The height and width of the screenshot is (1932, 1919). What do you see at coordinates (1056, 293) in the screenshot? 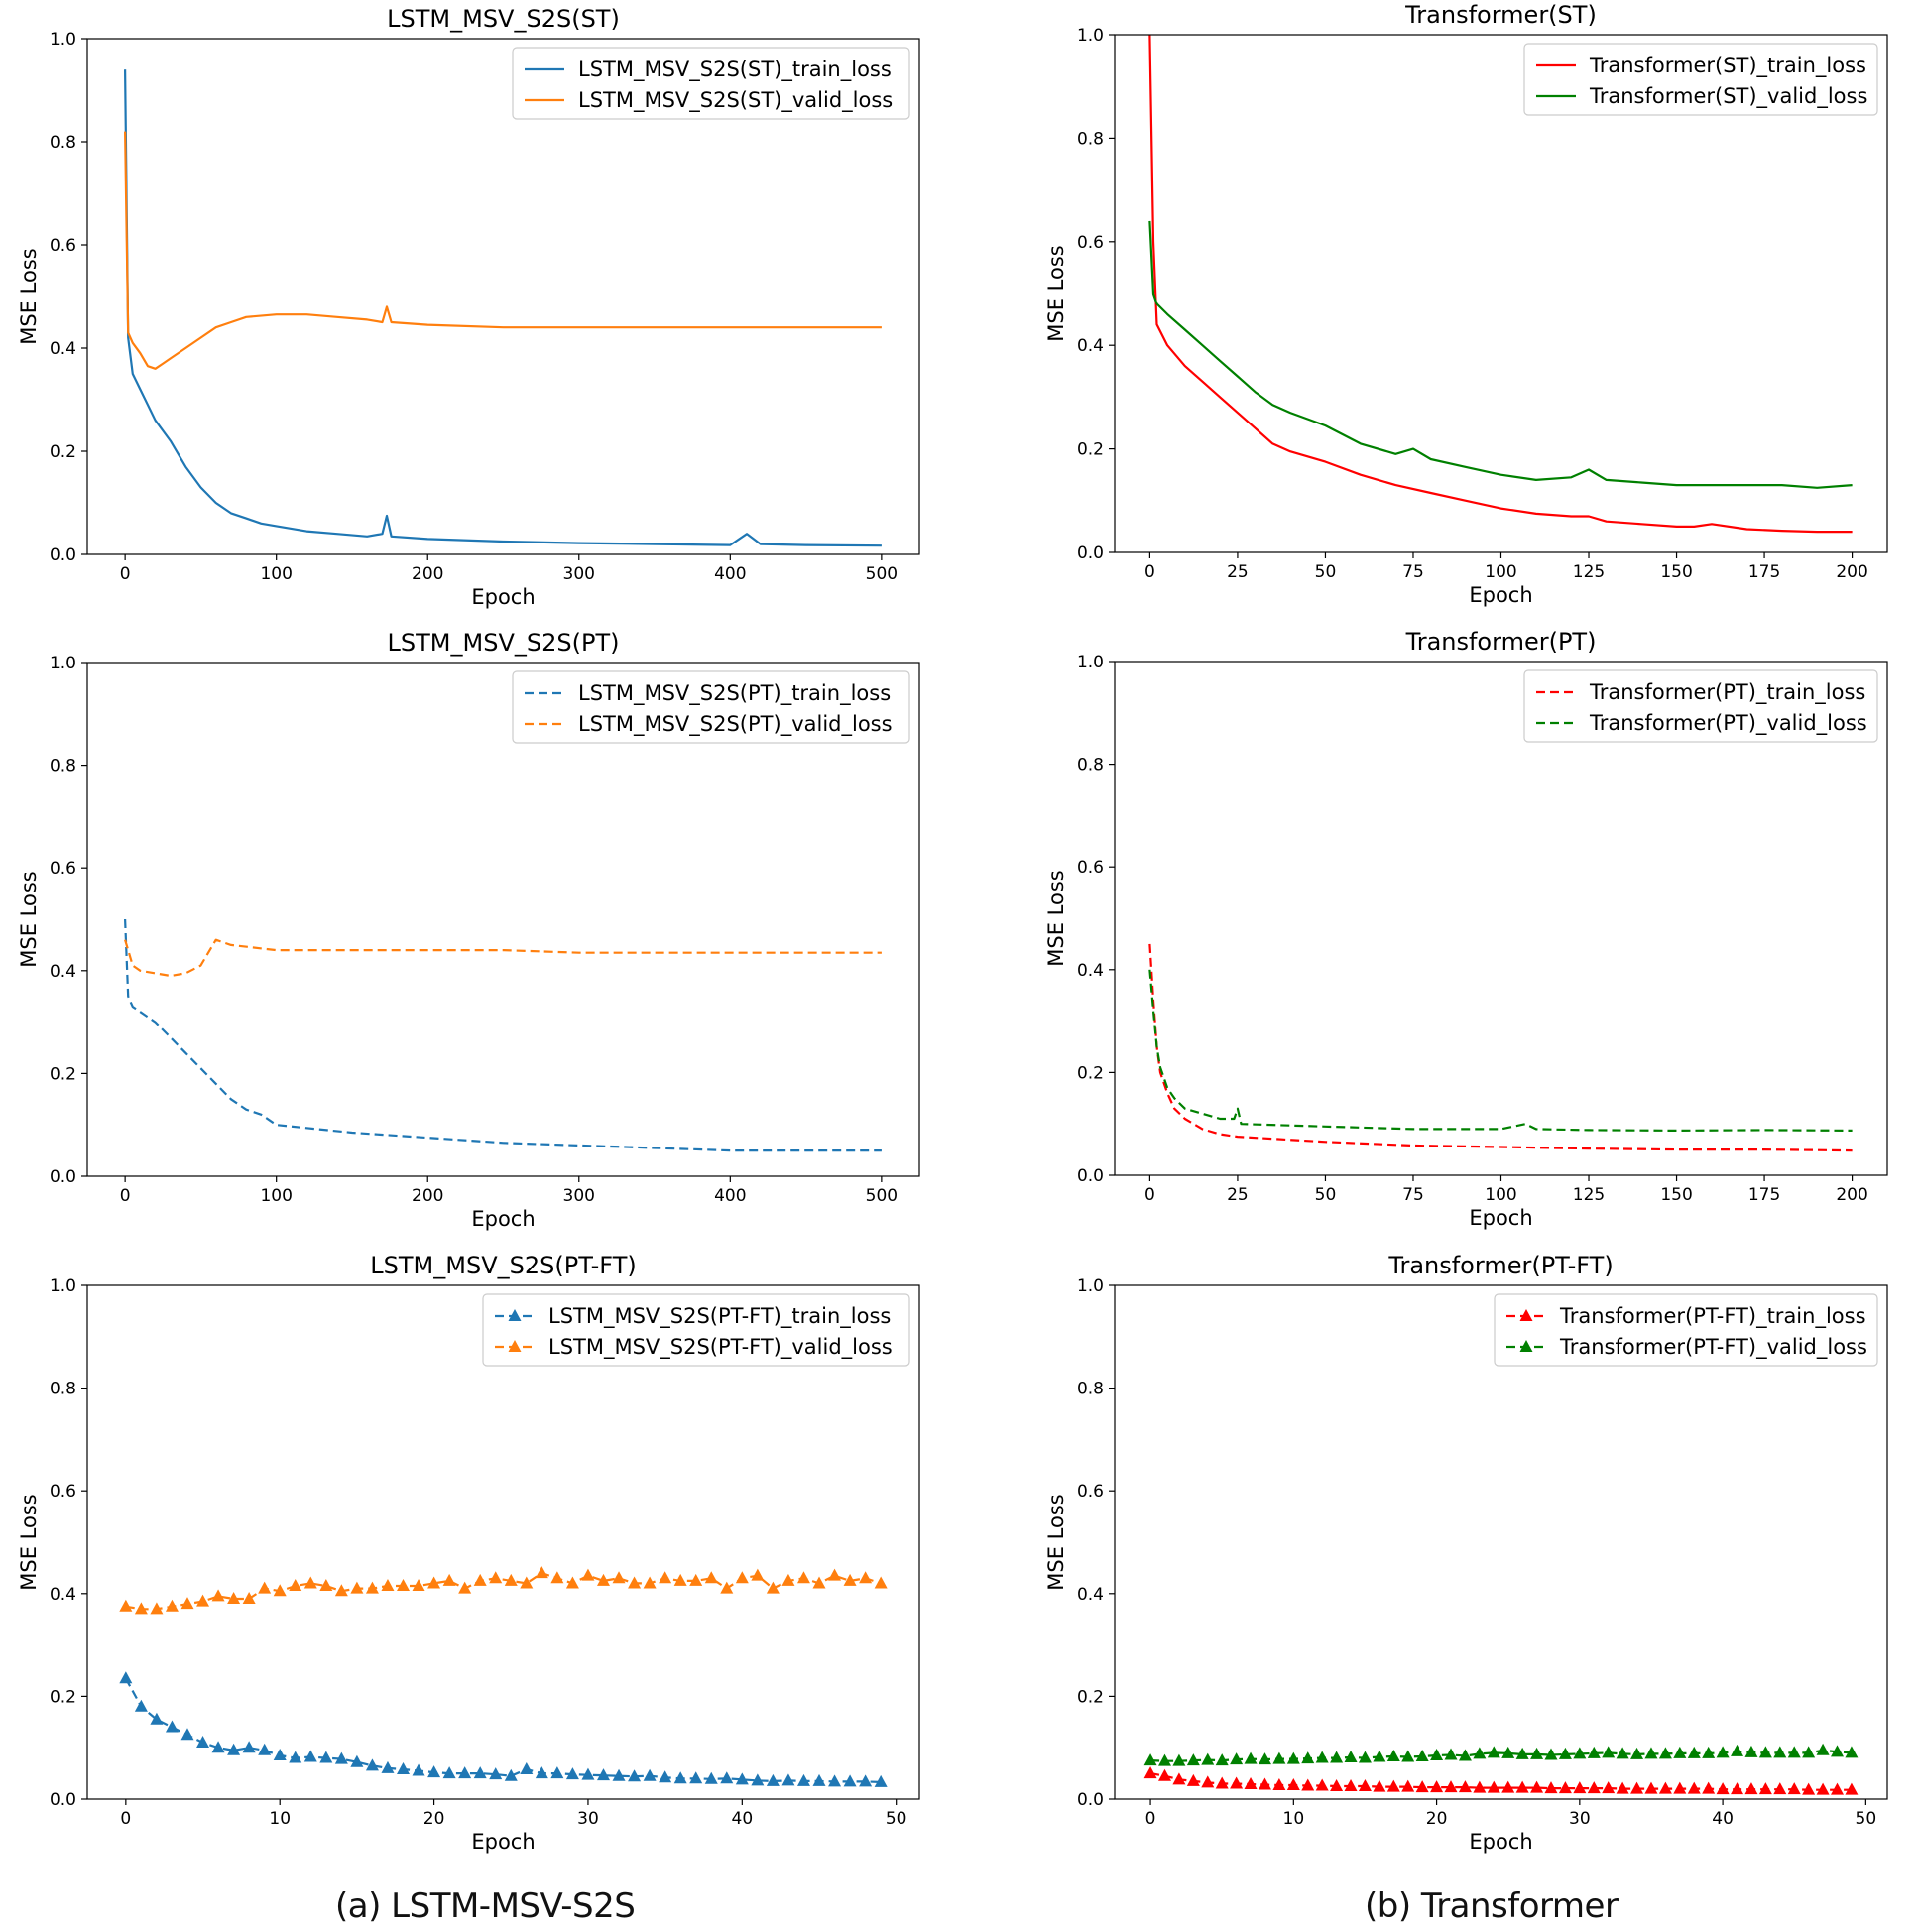
I see `y-axis-label: MSE Loss` at bounding box center [1056, 293].